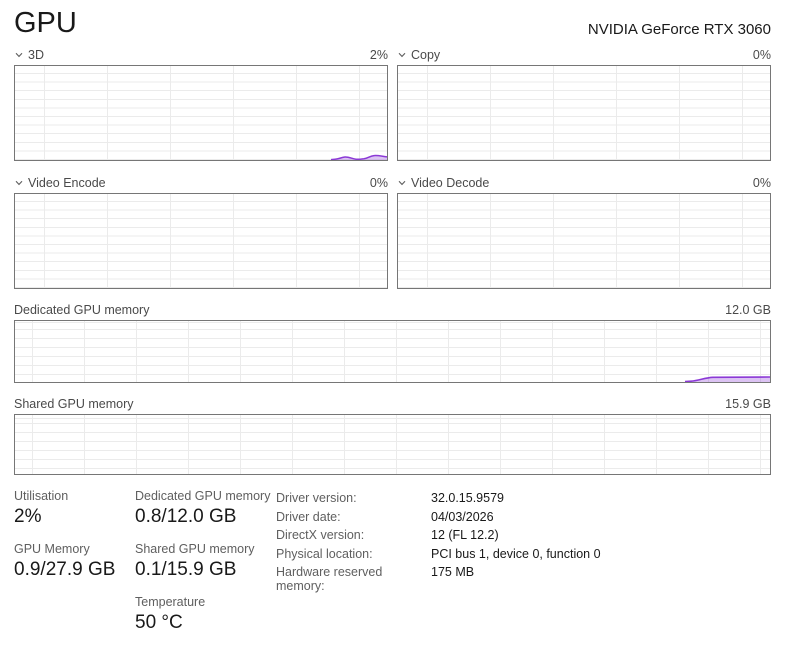  I want to click on detail-label: Driver date:, so click(308, 516).